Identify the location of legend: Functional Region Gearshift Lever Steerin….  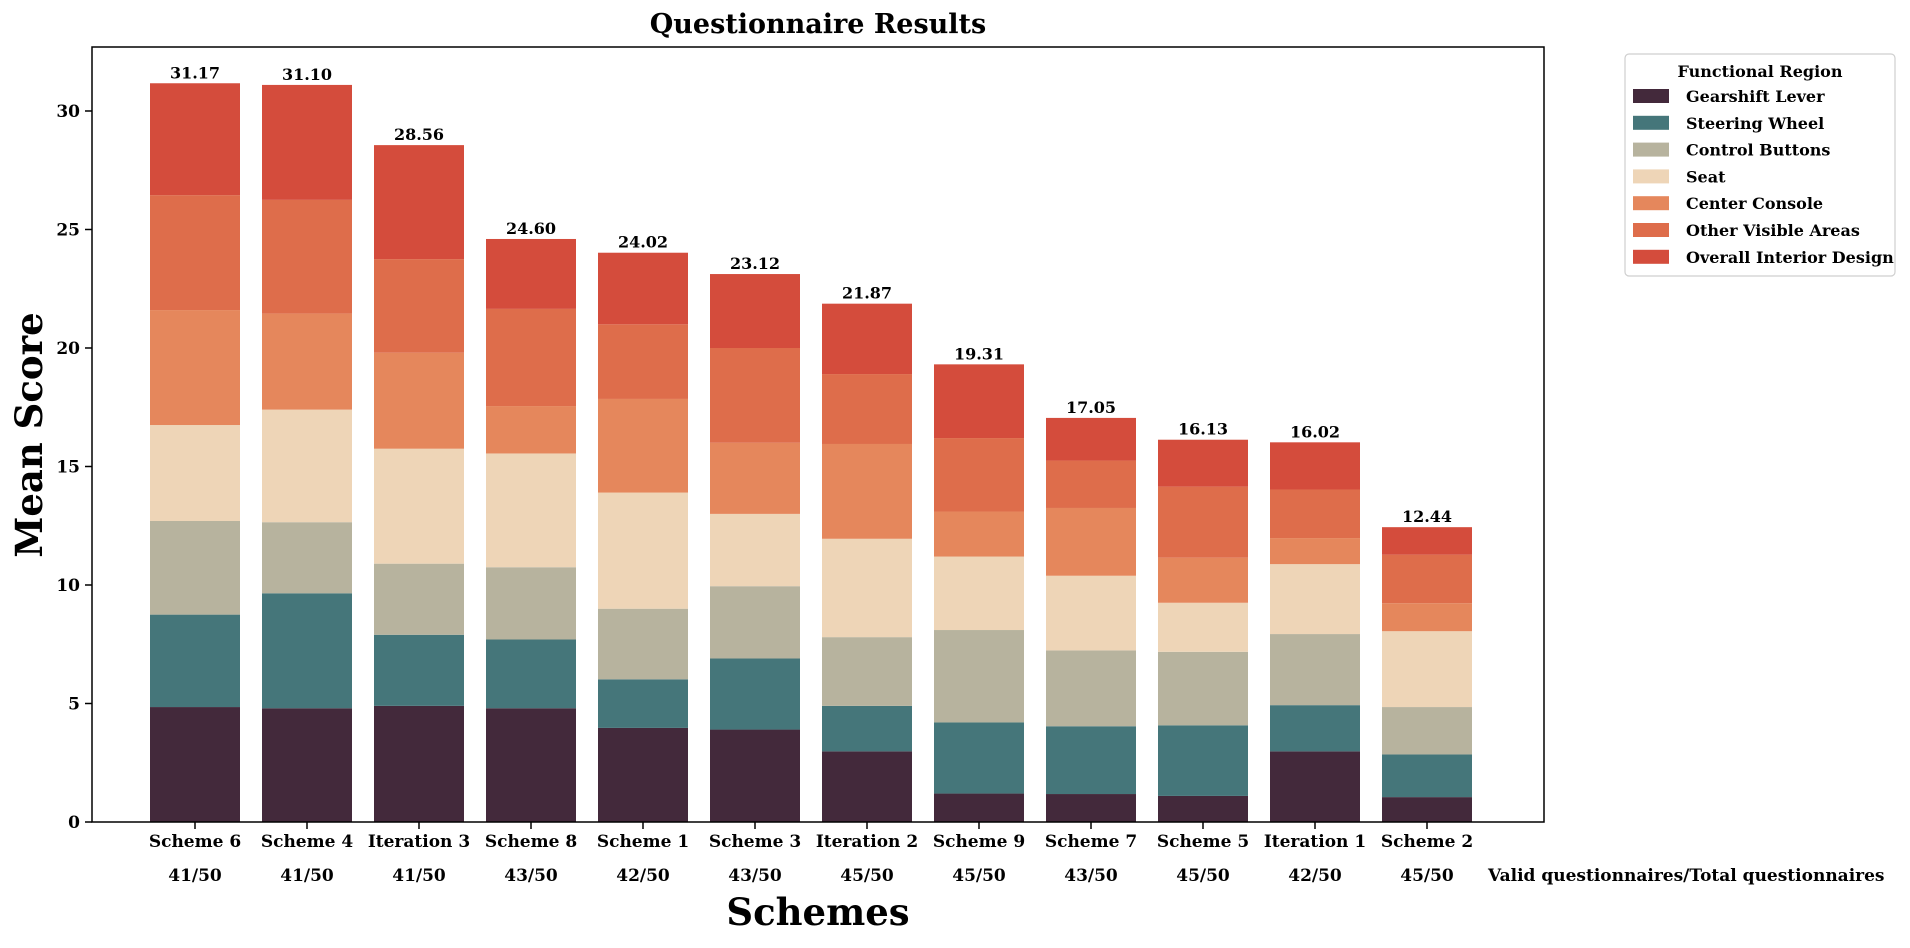
(1760, 165).